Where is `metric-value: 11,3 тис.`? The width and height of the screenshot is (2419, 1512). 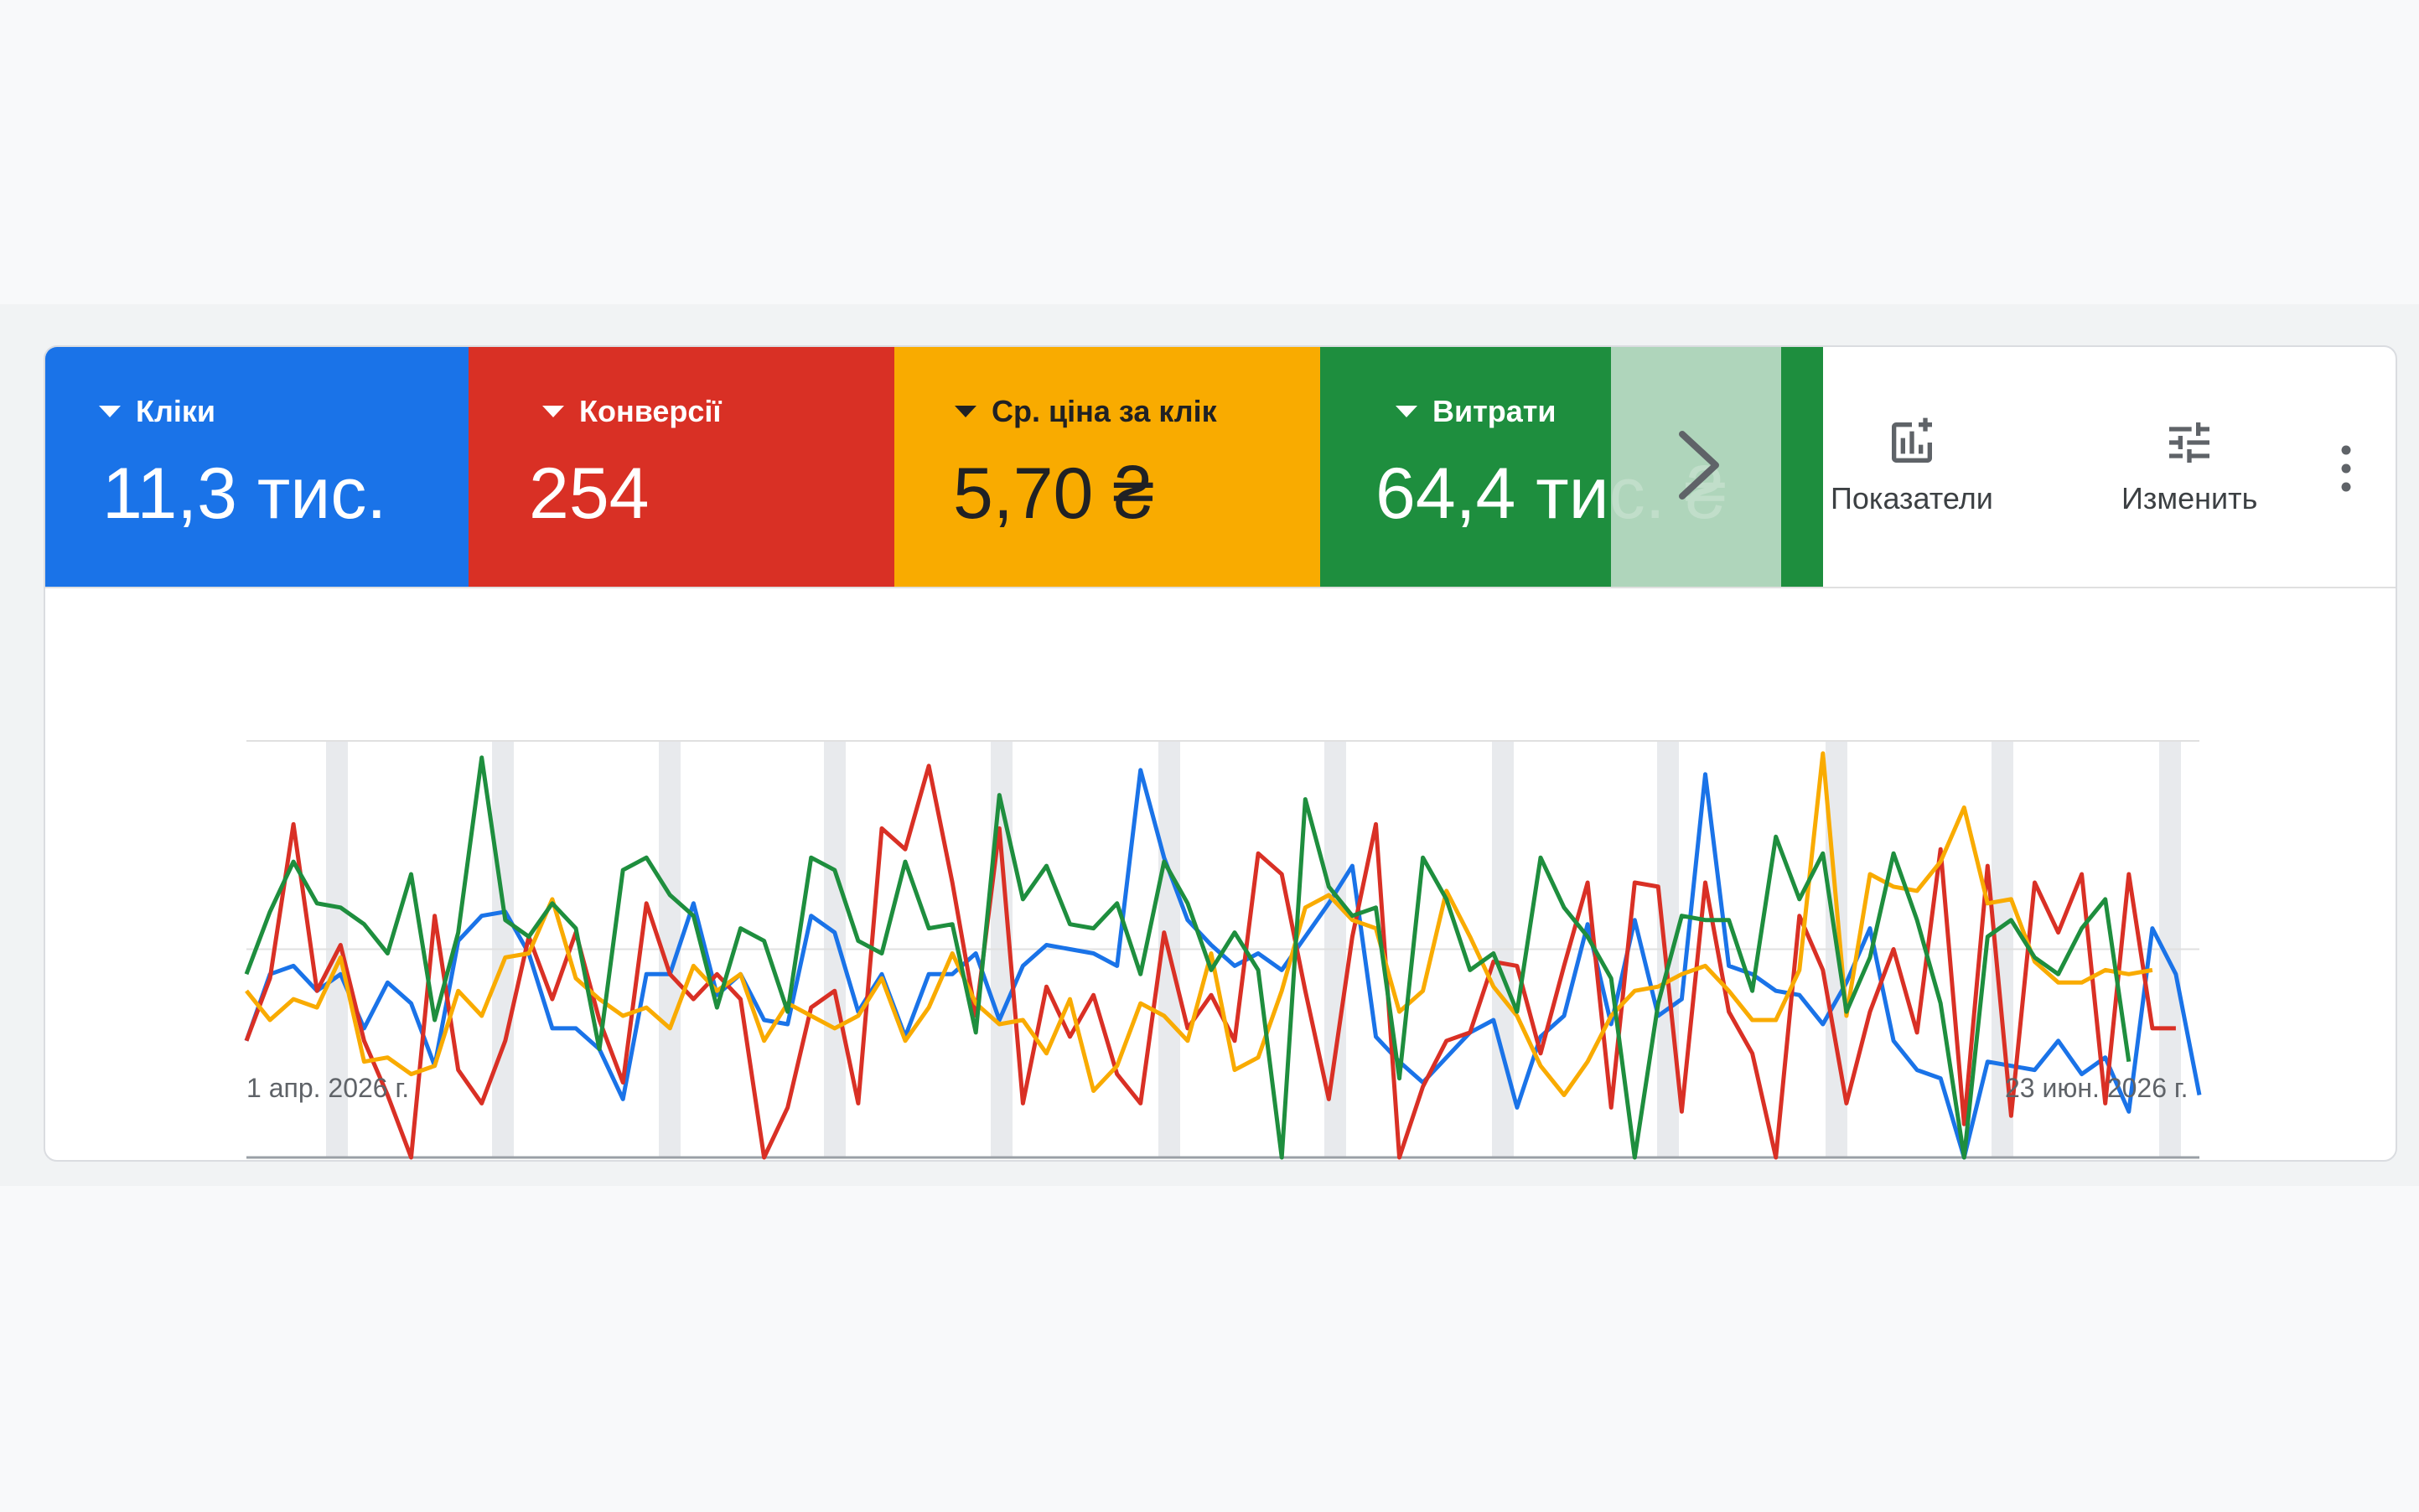
metric-value: 11,3 тис. is located at coordinates (244, 493).